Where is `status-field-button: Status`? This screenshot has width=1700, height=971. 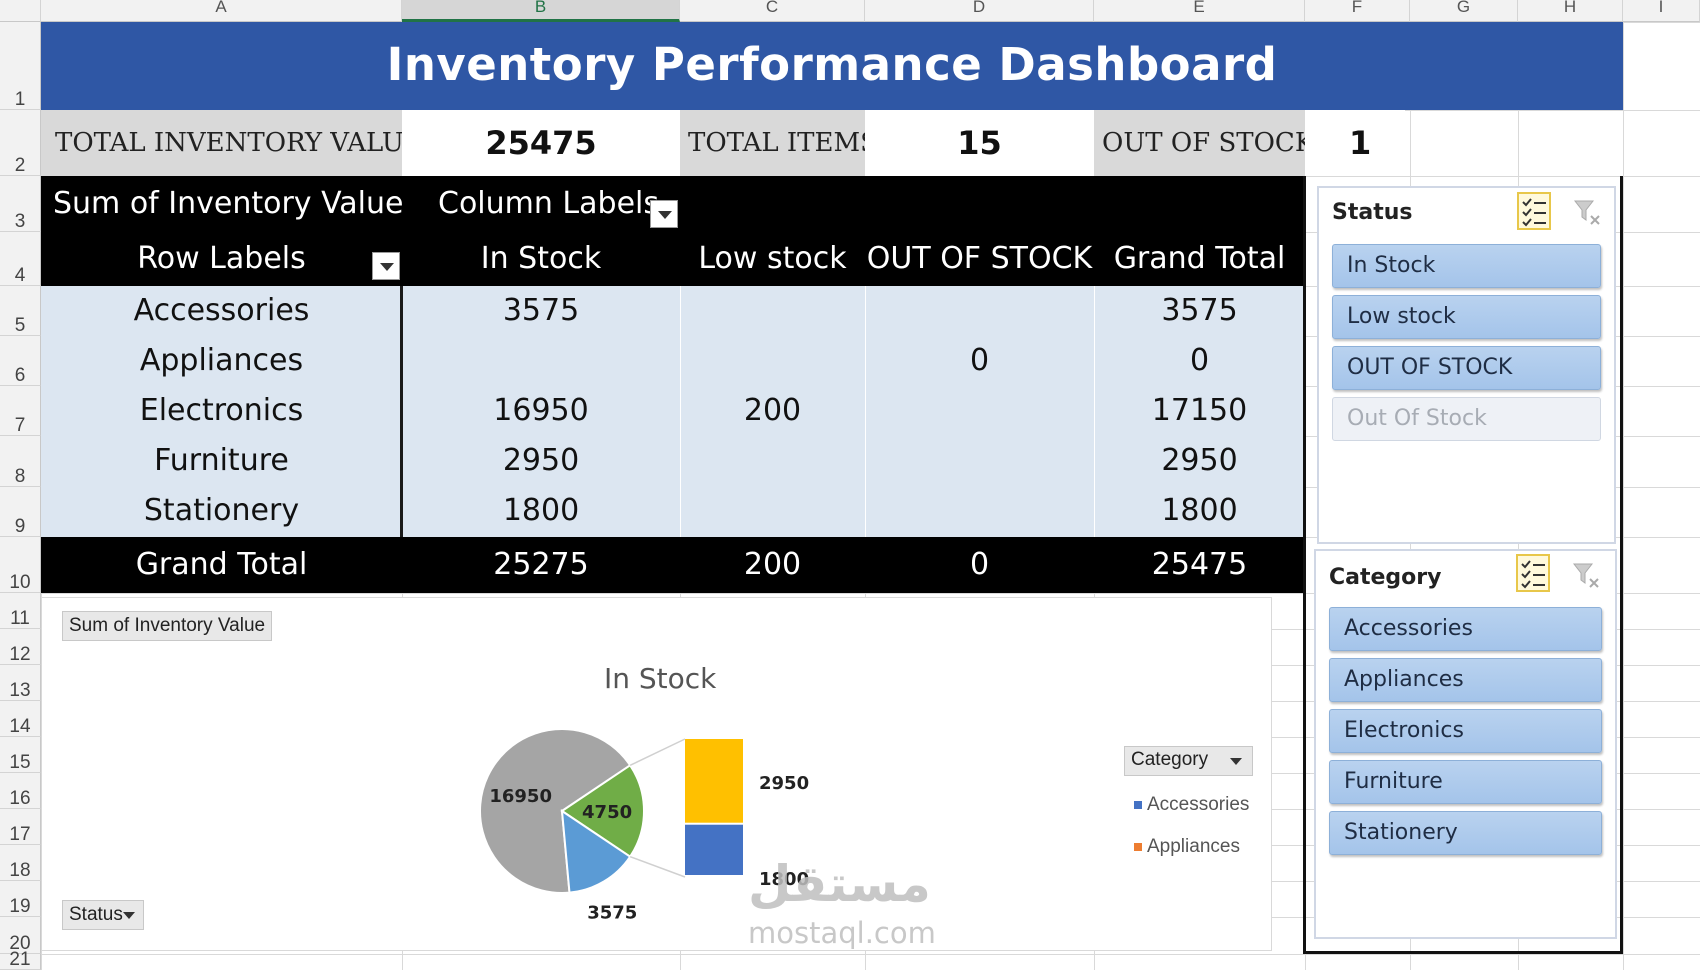
status-field-button: Status is located at coordinates (103, 915).